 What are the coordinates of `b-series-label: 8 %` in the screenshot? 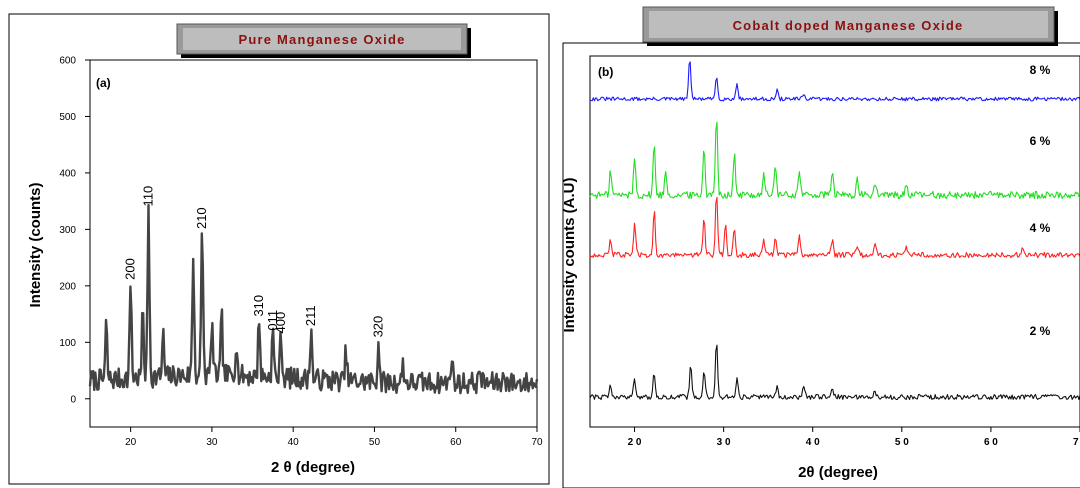 It's located at (1040, 70).